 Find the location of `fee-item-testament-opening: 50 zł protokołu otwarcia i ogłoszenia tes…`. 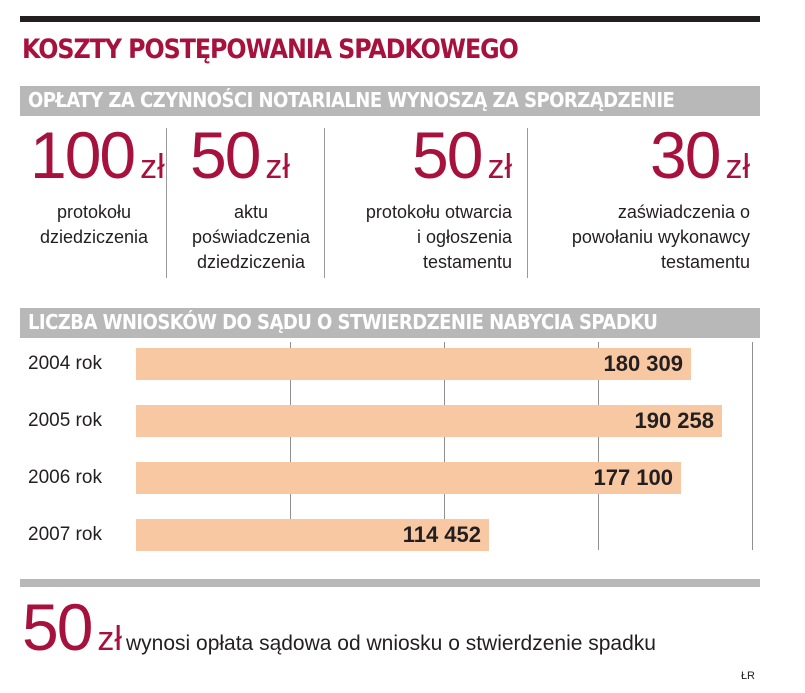

fee-item-testament-opening: 50 zł protokołu otwarcia i ogłoszenia tes… is located at coordinates (421, 198).